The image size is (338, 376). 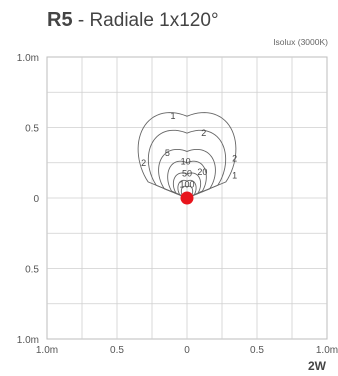 I want to click on contour-label: 100, so click(x=186, y=185).